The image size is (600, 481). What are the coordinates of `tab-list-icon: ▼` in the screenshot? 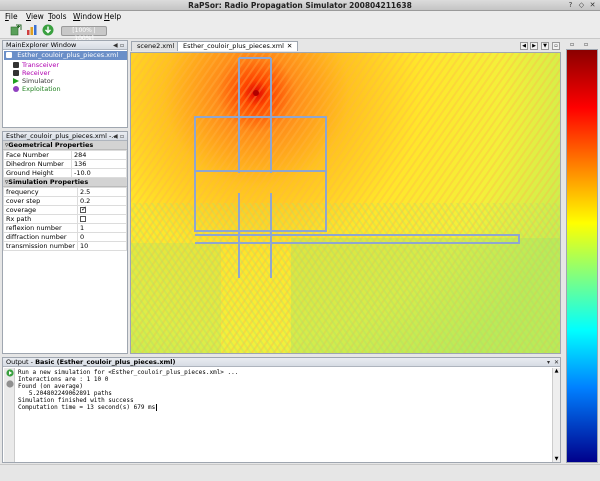 It's located at (545, 46).